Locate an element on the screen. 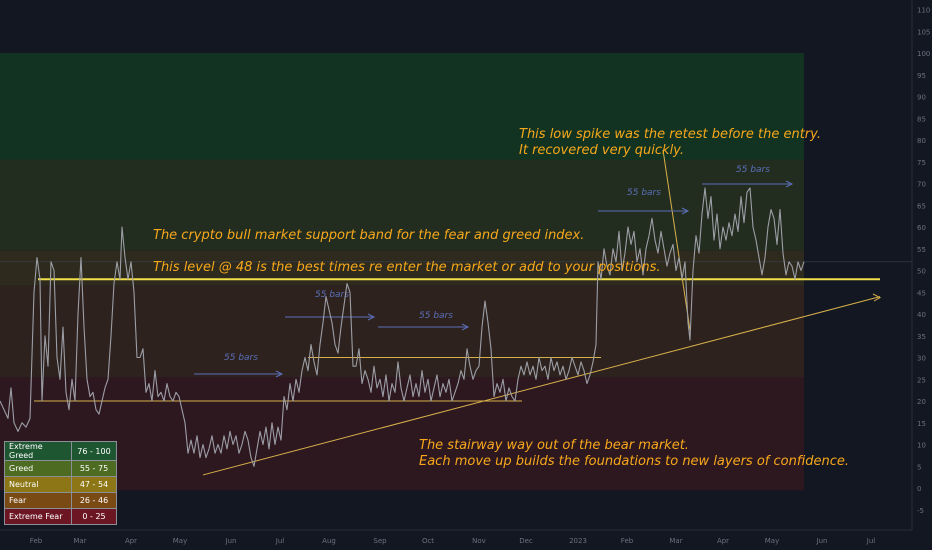 The image size is (932, 550). y-tick-label: 110 is located at coordinates (923, 11).